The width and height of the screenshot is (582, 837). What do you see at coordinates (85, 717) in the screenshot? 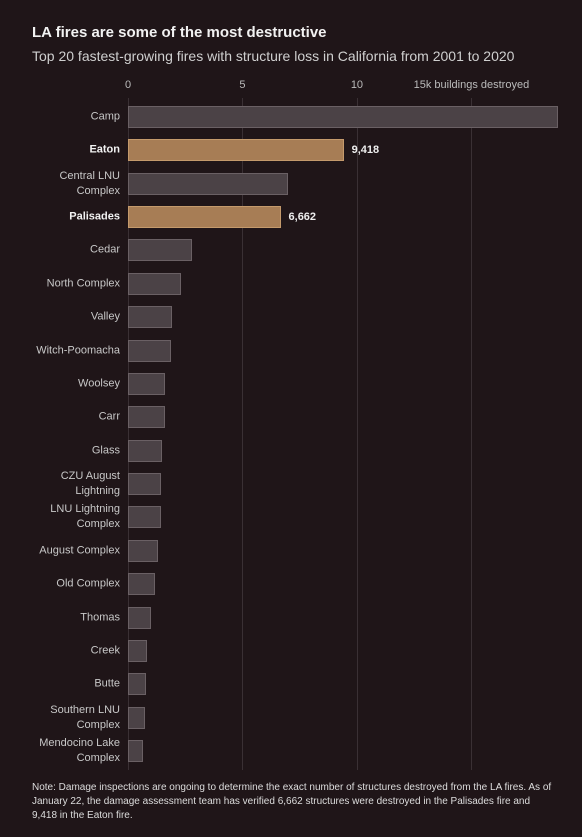
I see `category-label: Southern LNU Complex` at bounding box center [85, 717].